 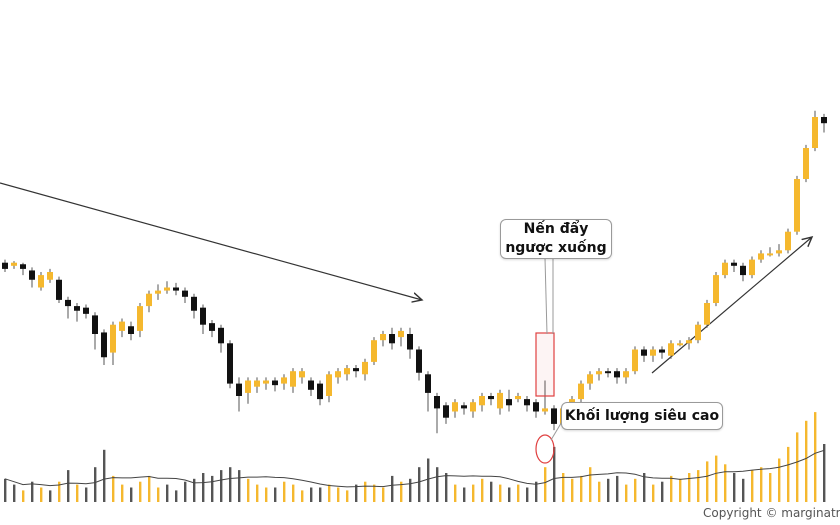 I want to click on downtrend-line, so click(x=211, y=241).